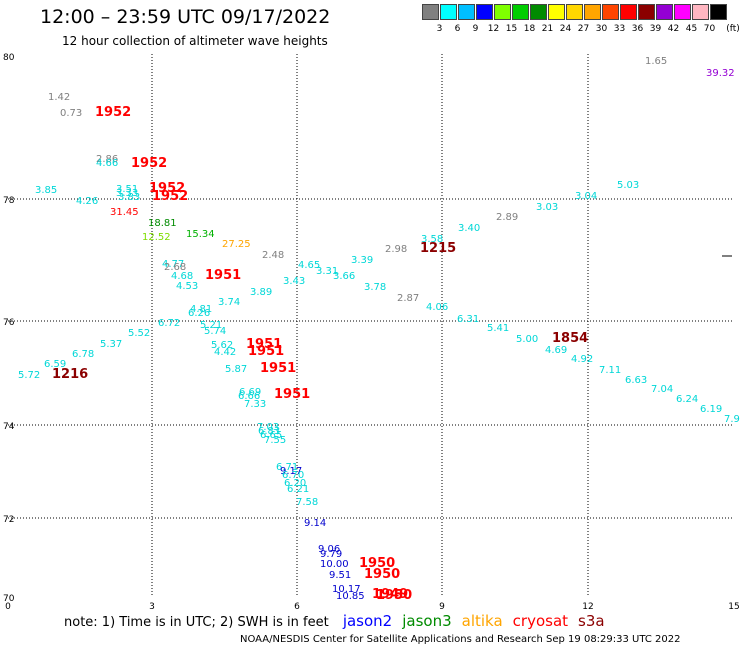  I want to click on wave-height-label: 2.48, so click(273, 255).